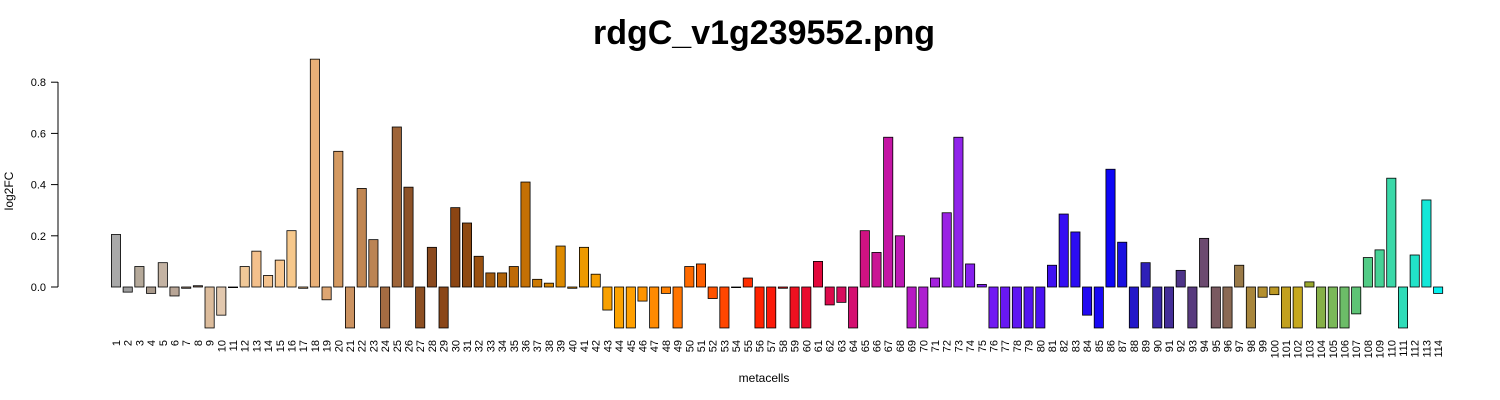 Image resolution: width=1500 pixels, height=400 pixels. What do you see at coordinates (398, 346) in the screenshot?
I see `x-tick-label: 25` at bounding box center [398, 346].